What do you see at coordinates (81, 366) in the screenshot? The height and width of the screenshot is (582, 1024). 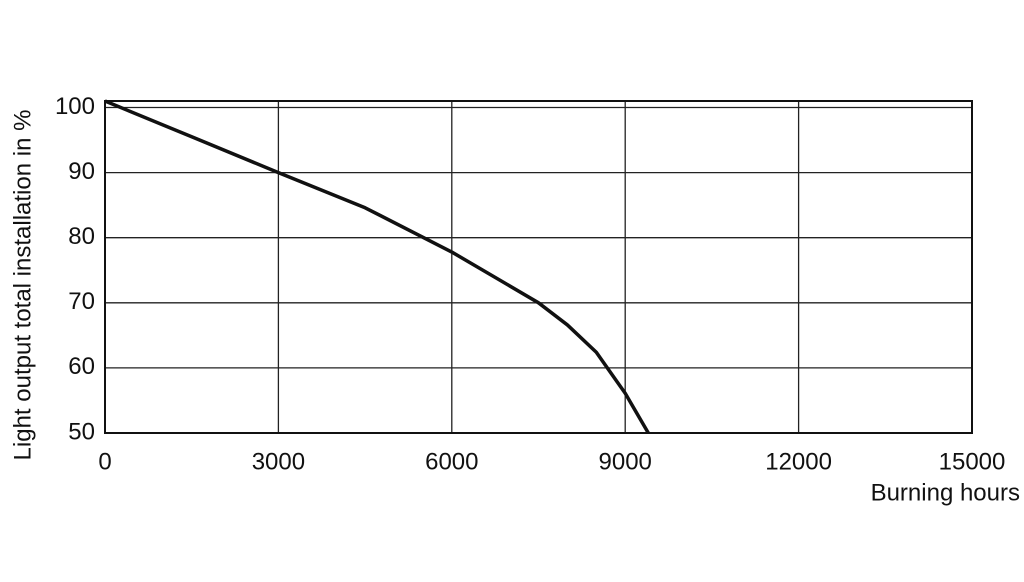 I see `y-tick-label: 60` at bounding box center [81, 366].